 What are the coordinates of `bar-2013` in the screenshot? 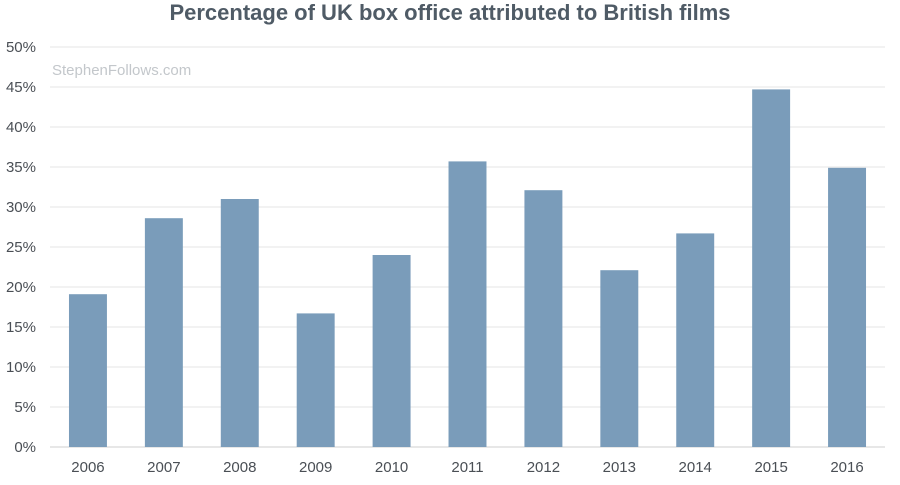 It's located at (619, 358).